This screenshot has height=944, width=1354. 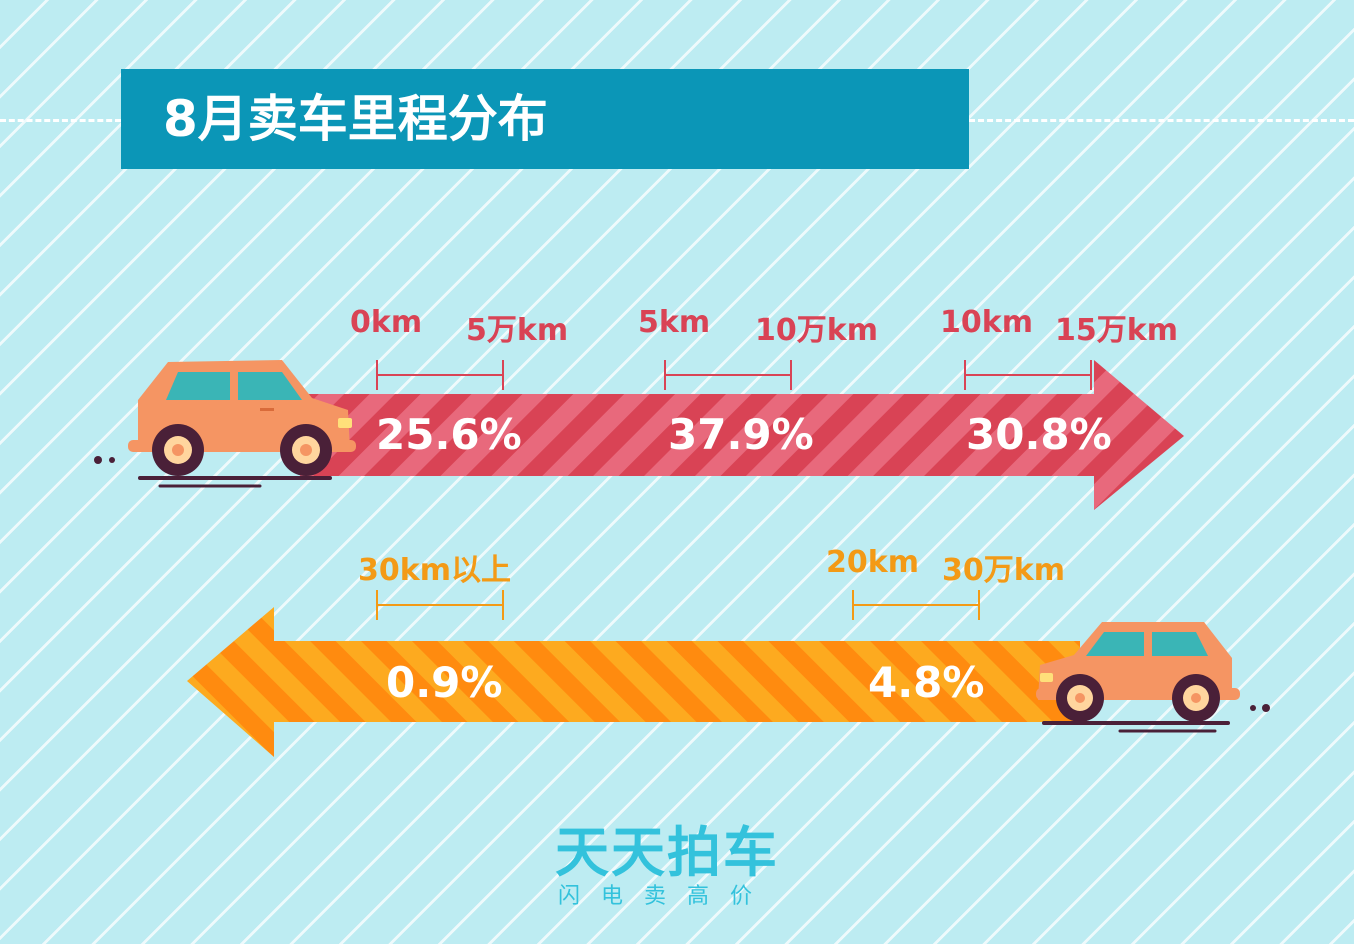 What do you see at coordinates (1116, 330) in the screenshot?
I see `range-label-to-3: 15万km` at bounding box center [1116, 330].